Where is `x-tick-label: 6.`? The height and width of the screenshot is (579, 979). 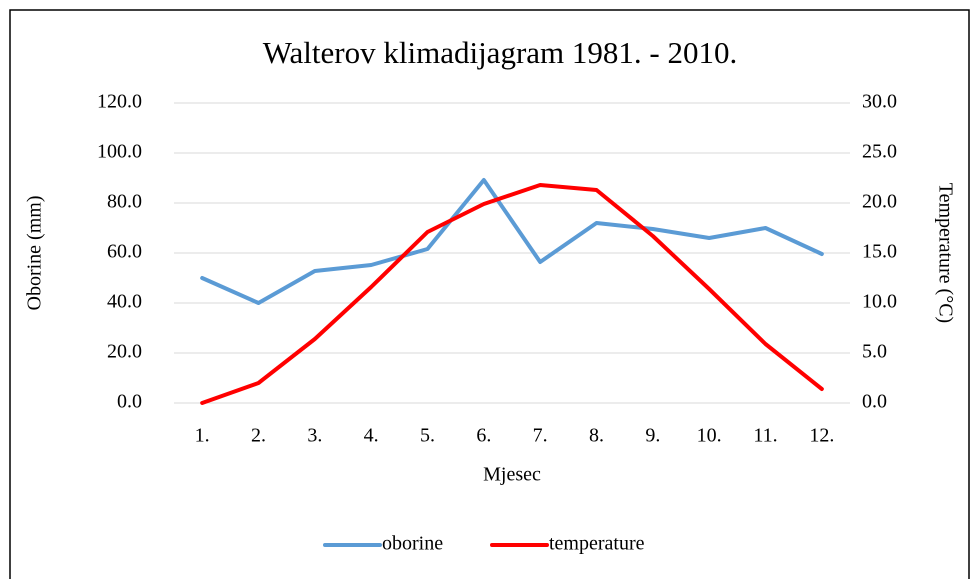
x-tick-label: 6. is located at coordinates (483, 436).